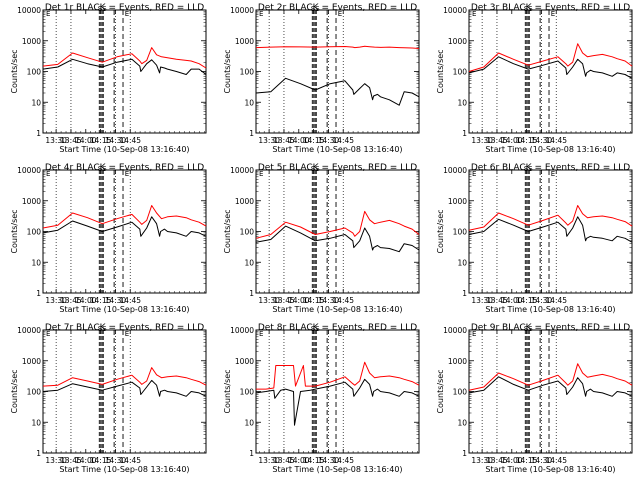 Image resolution: width=640 pixels, height=480 pixels. I want to click on chart-title: Det 1r BLACK = Events, RED = LLD, so click(124, 8).